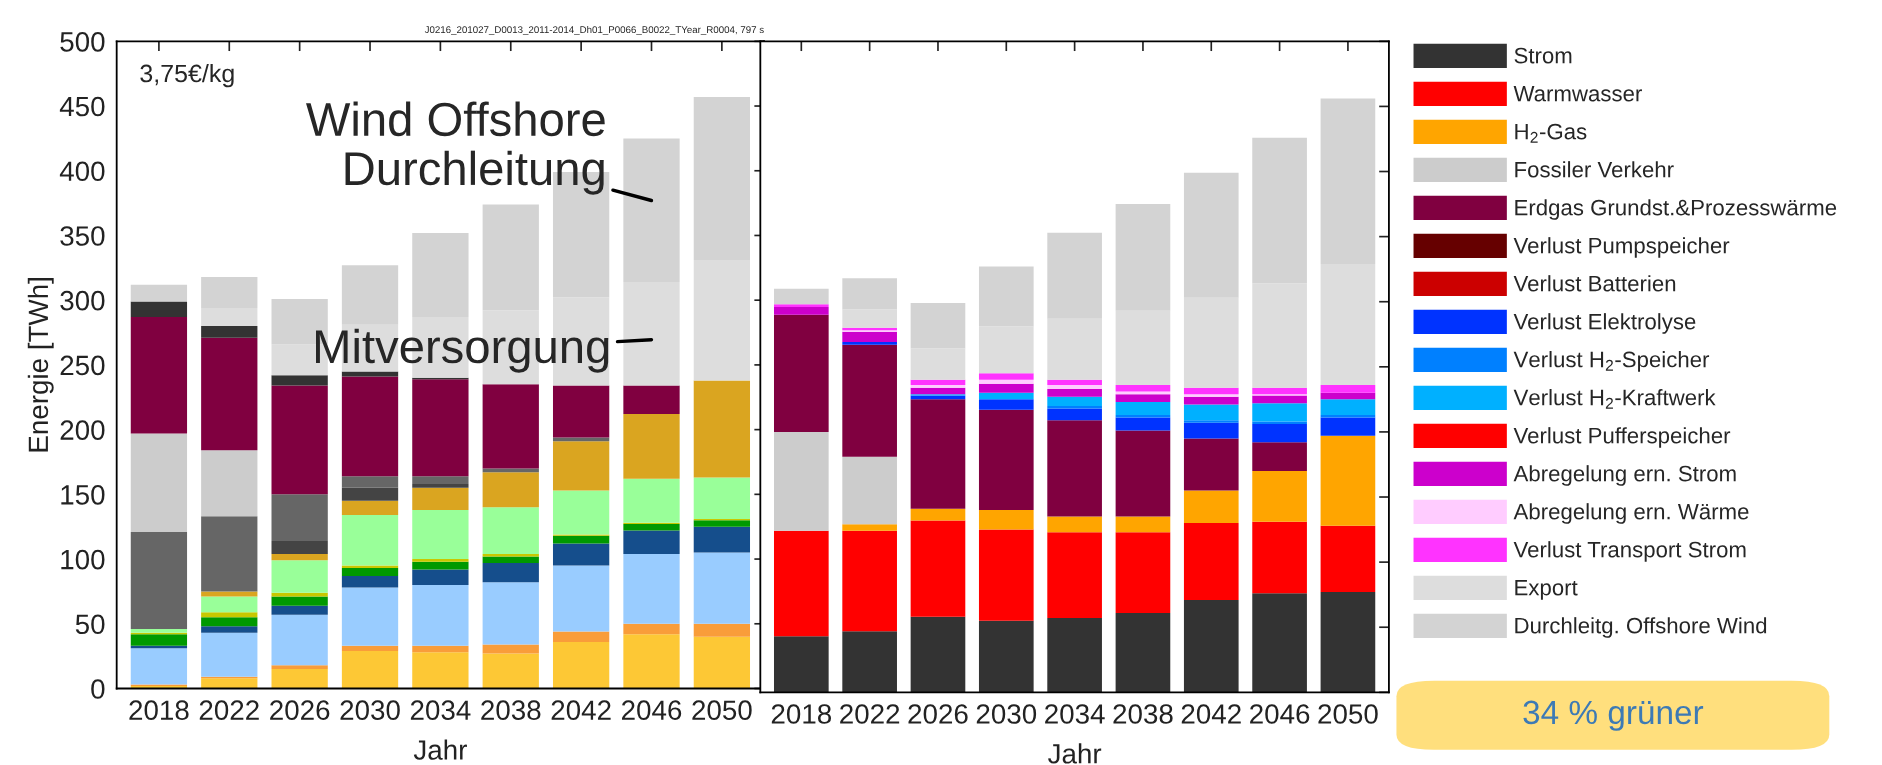 The image size is (1882, 765). Describe the element at coordinates (1611, 361) in the screenshot. I see `legend-label: Verlust H$_{2}$-Speicher` at that location.